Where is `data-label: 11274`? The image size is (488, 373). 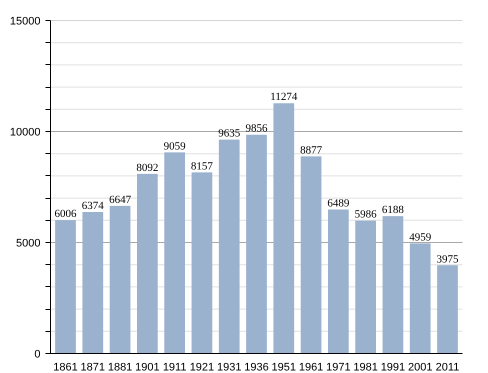 data-label: 11274 is located at coordinates (284, 97).